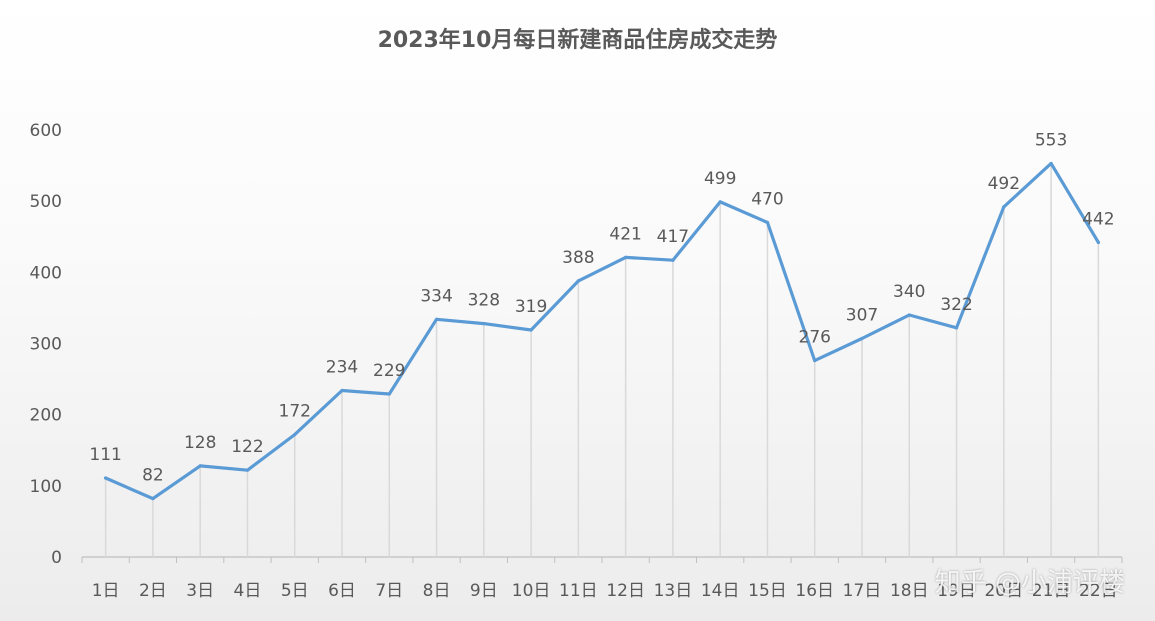 This screenshot has width=1155, height=621. I want to click on data-label: 322, so click(956, 305).